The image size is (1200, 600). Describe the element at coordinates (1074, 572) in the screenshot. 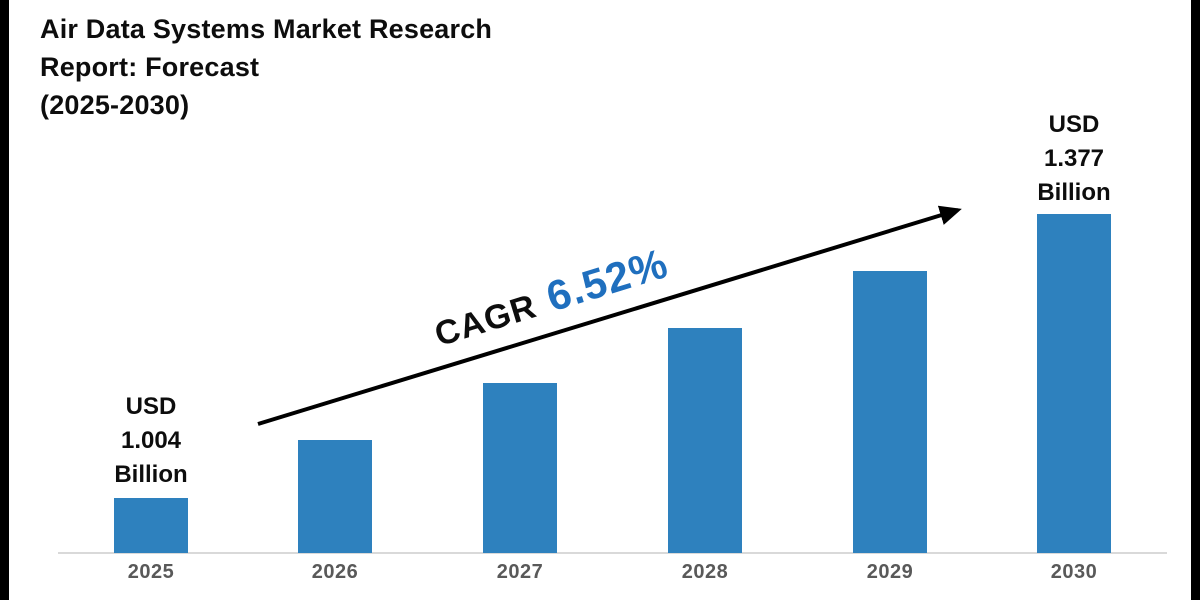

I see `x-tick-2030: 2030` at that location.